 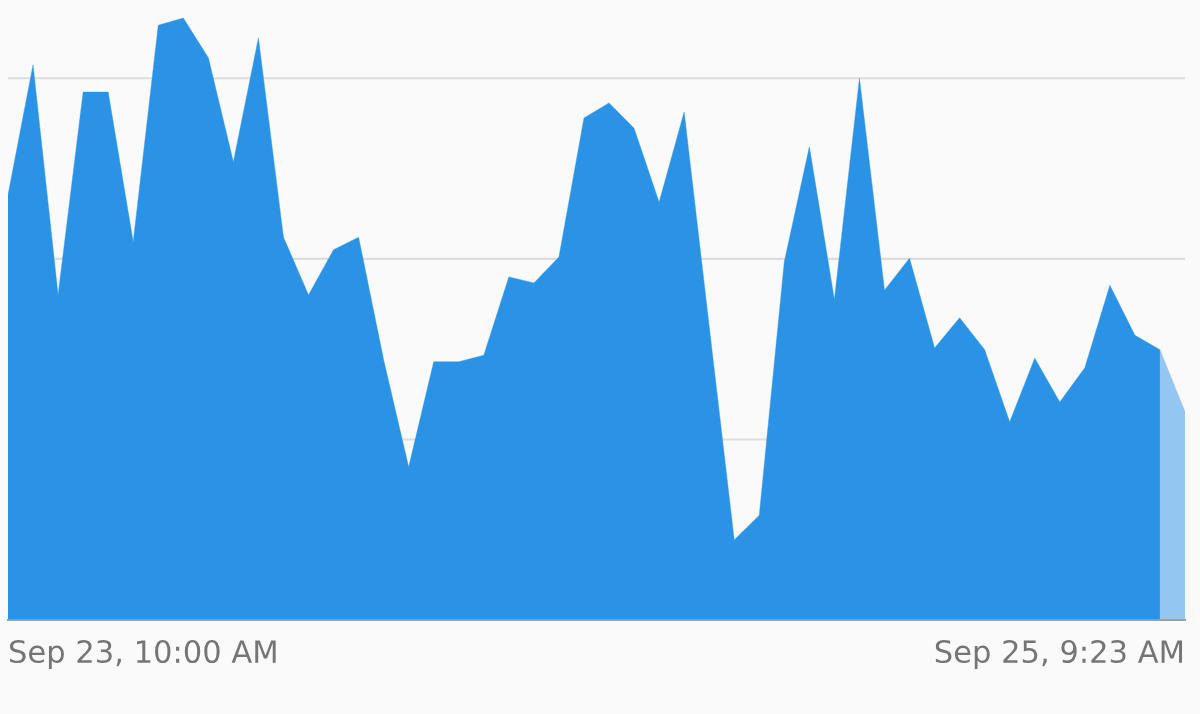 I want to click on text: Sep 25, 9:23 AM, so click(x=1059, y=654).